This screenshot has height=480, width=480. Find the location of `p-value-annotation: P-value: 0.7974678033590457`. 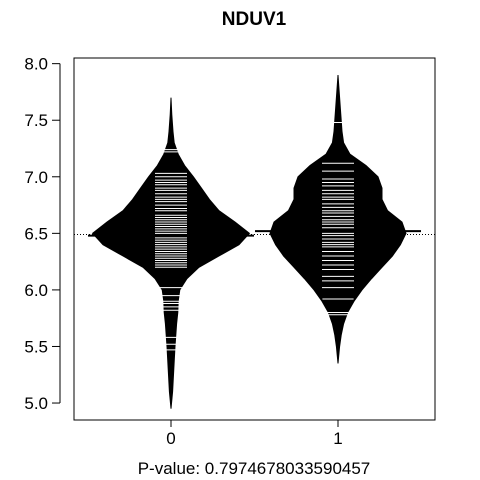

p-value-annotation: P-value: 0.7974678033590457 is located at coordinates (254, 468).